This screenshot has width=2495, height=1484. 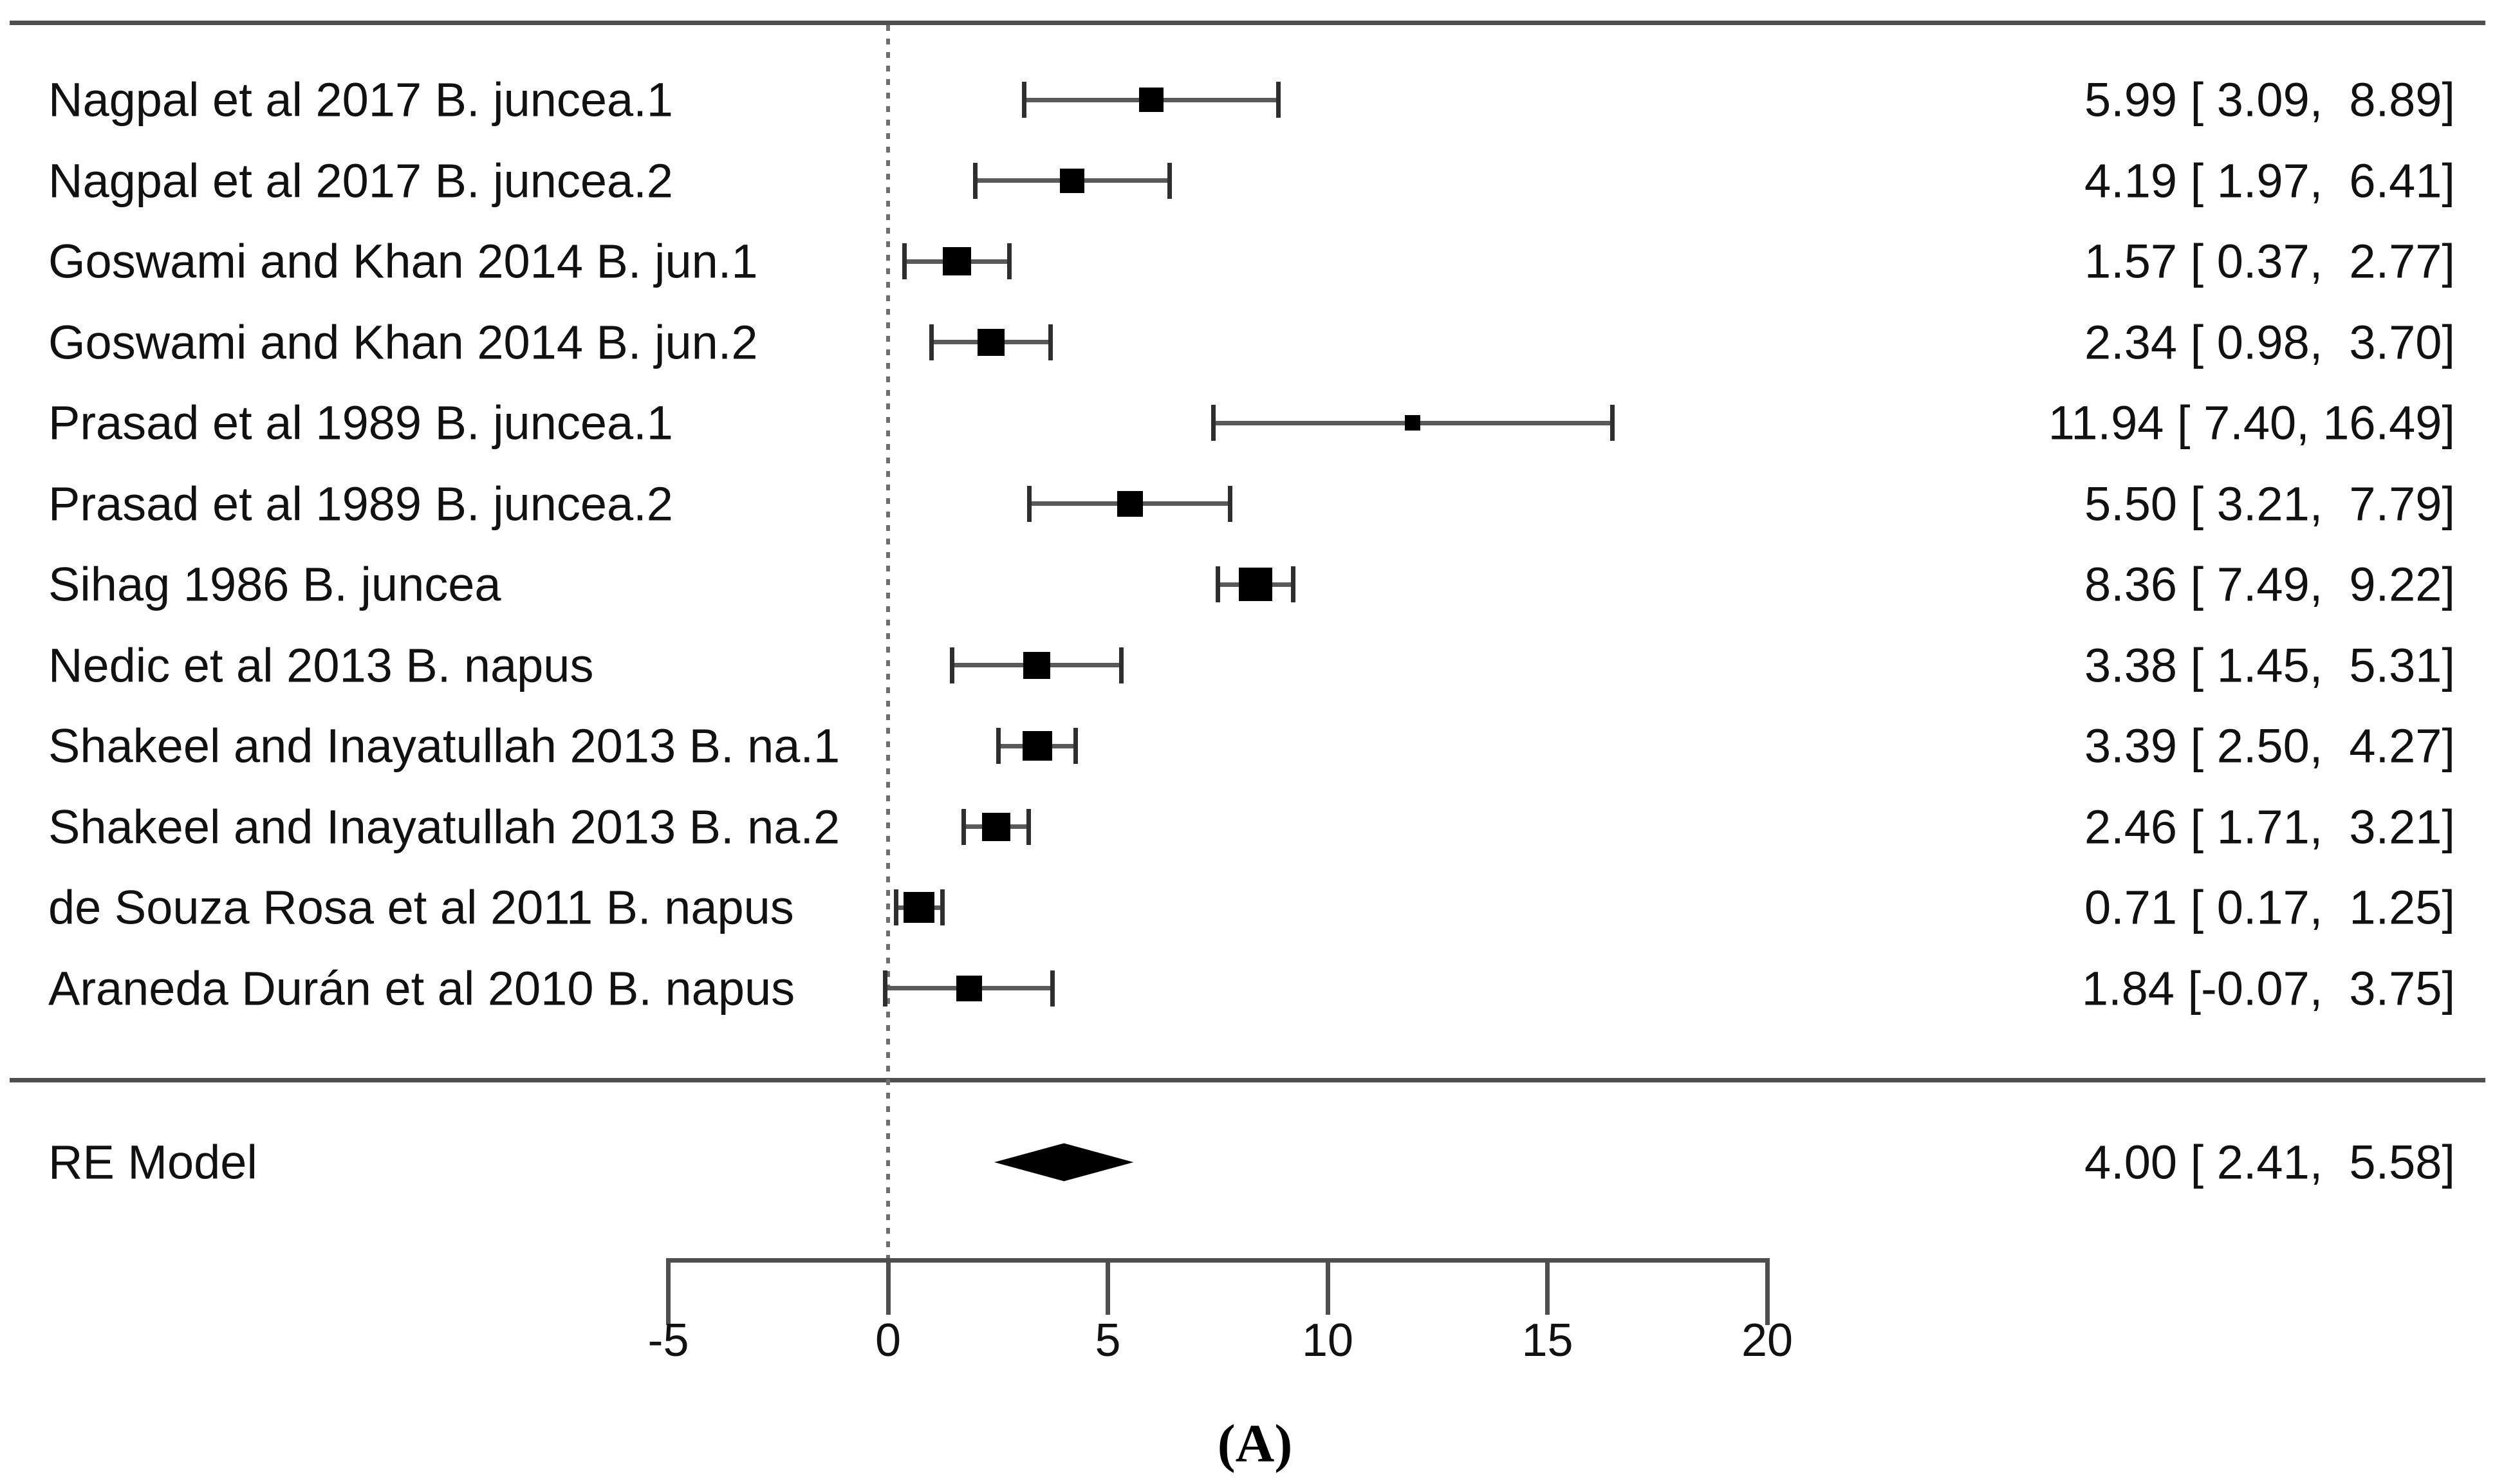 What do you see at coordinates (2269, 907) in the screenshot?
I see `estimate-value: 0.71 [ 0.17, 1.25]` at bounding box center [2269, 907].